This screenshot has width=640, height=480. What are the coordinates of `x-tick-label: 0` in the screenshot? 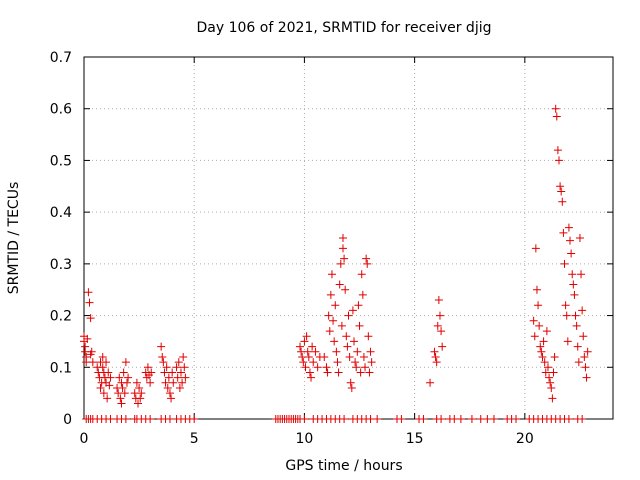 It's located at (84, 439).